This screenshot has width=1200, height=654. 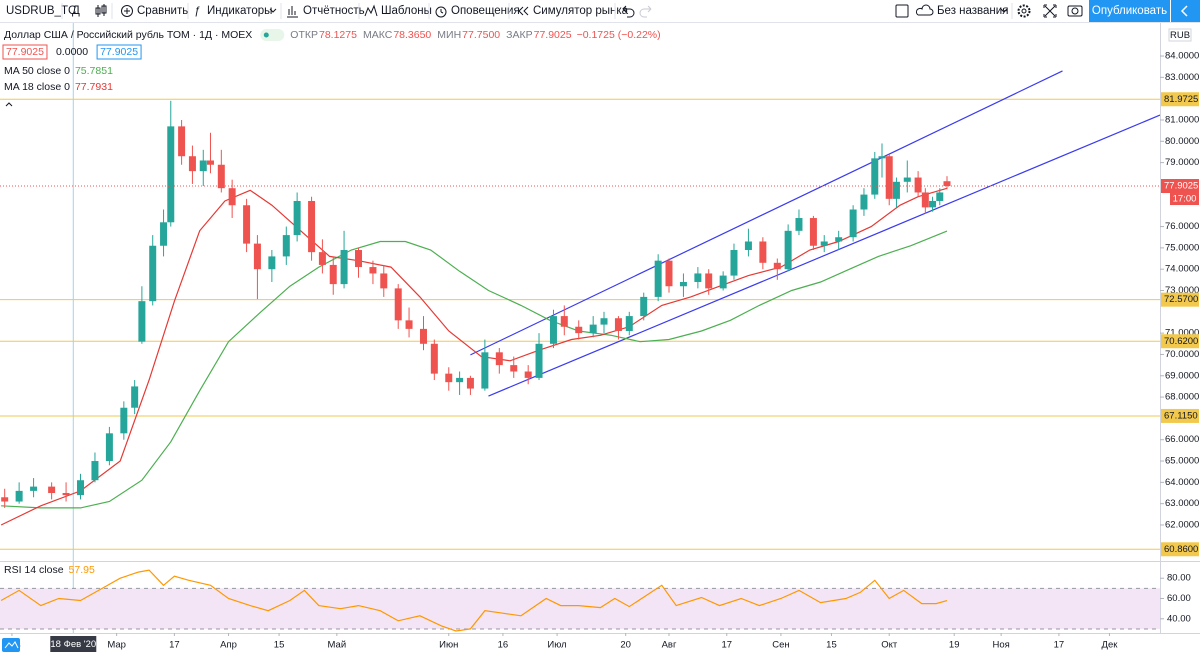 I want to click on replay-icon, so click(x=523, y=11).